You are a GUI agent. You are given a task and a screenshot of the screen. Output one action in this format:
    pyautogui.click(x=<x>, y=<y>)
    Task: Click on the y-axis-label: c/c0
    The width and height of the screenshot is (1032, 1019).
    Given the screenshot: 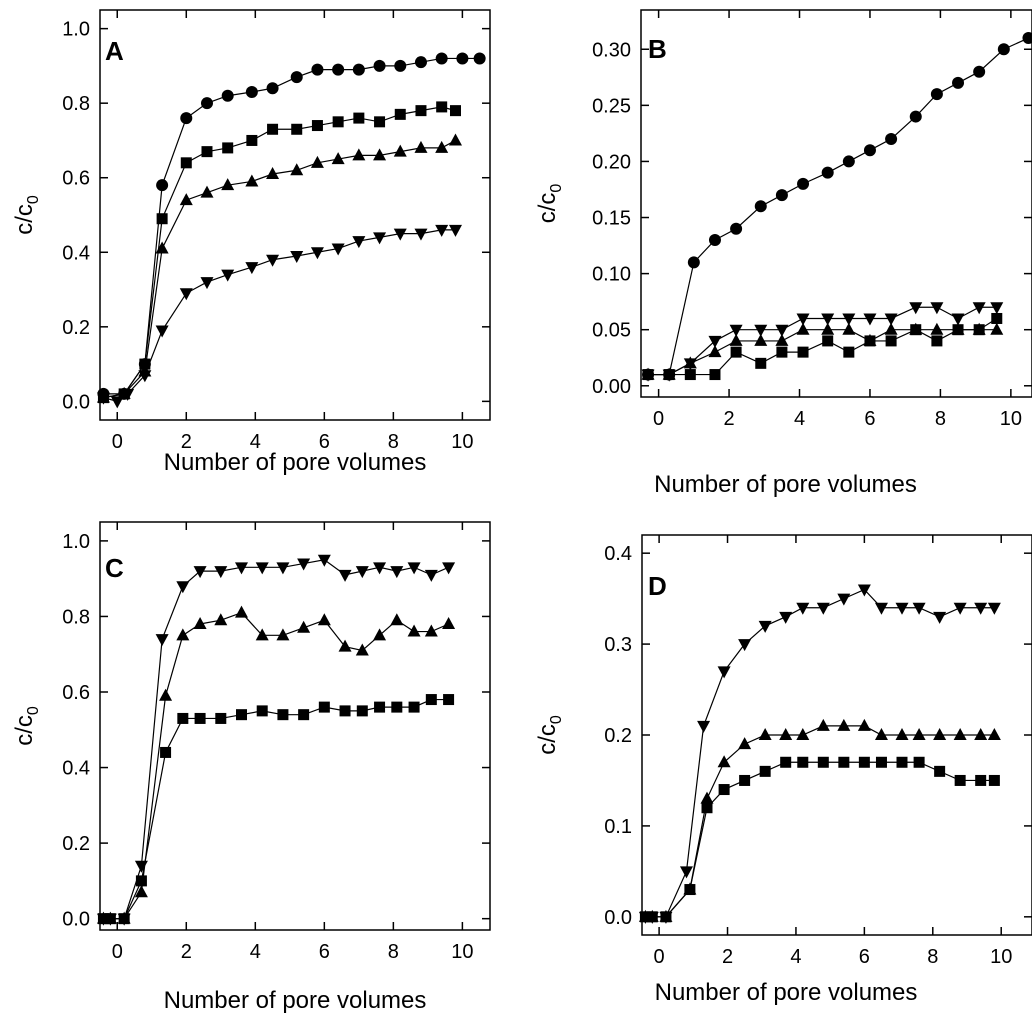 What is the action you would take?
    pyautogui.click(x=26, y=215)
    